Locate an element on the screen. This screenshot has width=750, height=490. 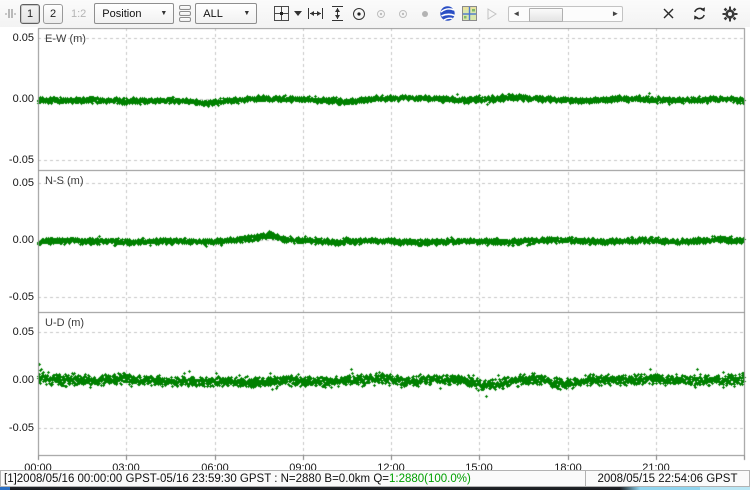
split-view-button: 1:2 is located at coordinates (79, 13).